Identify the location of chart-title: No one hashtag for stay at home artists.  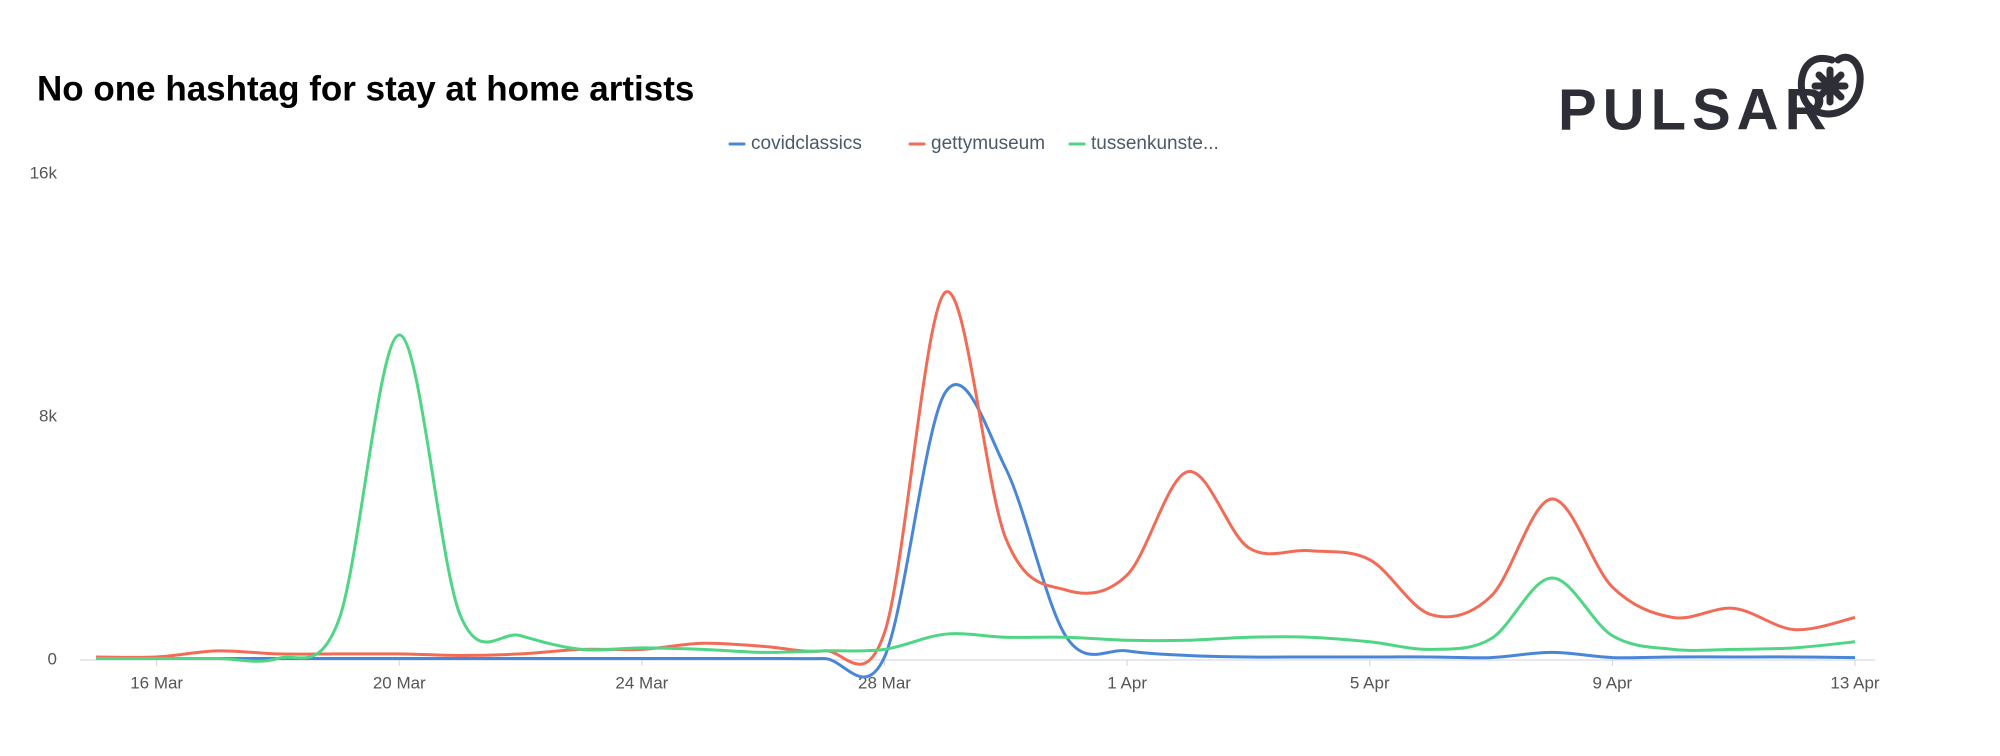
(365, 88).